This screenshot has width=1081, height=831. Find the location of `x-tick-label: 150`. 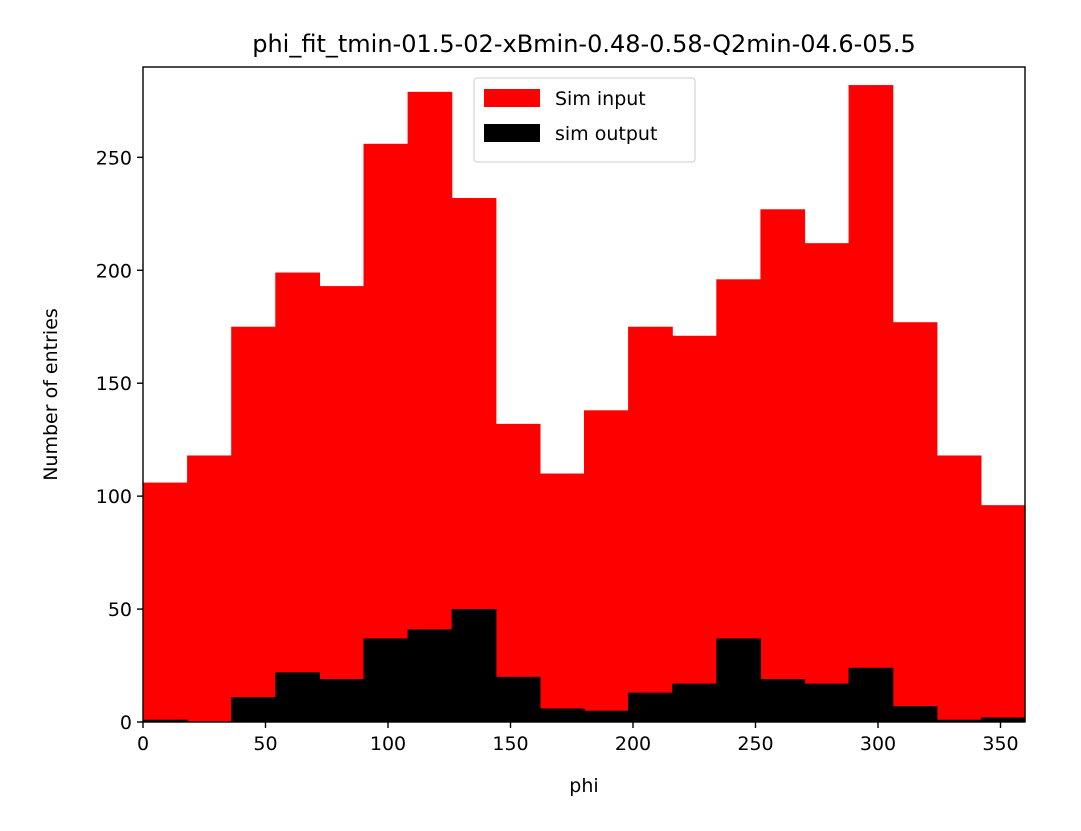

x-tick-label: 150 is located at coordinates (510, 744).